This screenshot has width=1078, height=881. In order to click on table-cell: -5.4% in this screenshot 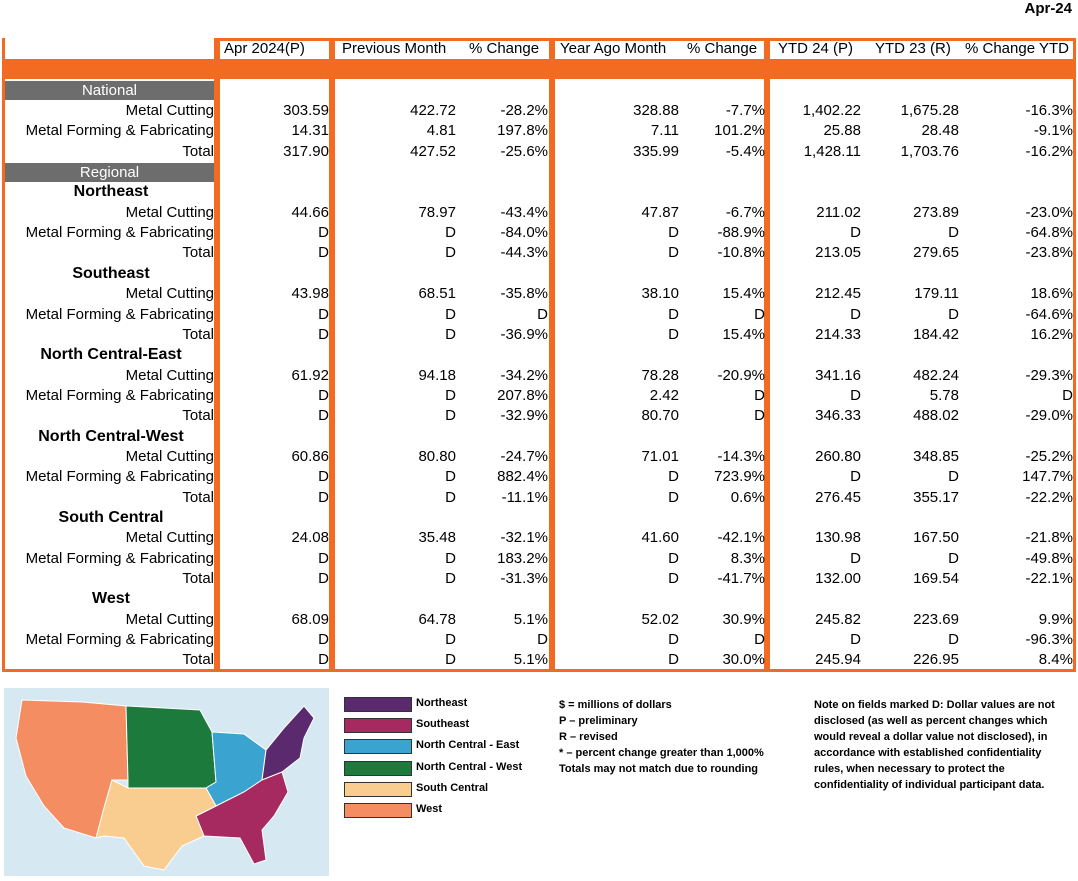, I will do `click(745, 151)`.